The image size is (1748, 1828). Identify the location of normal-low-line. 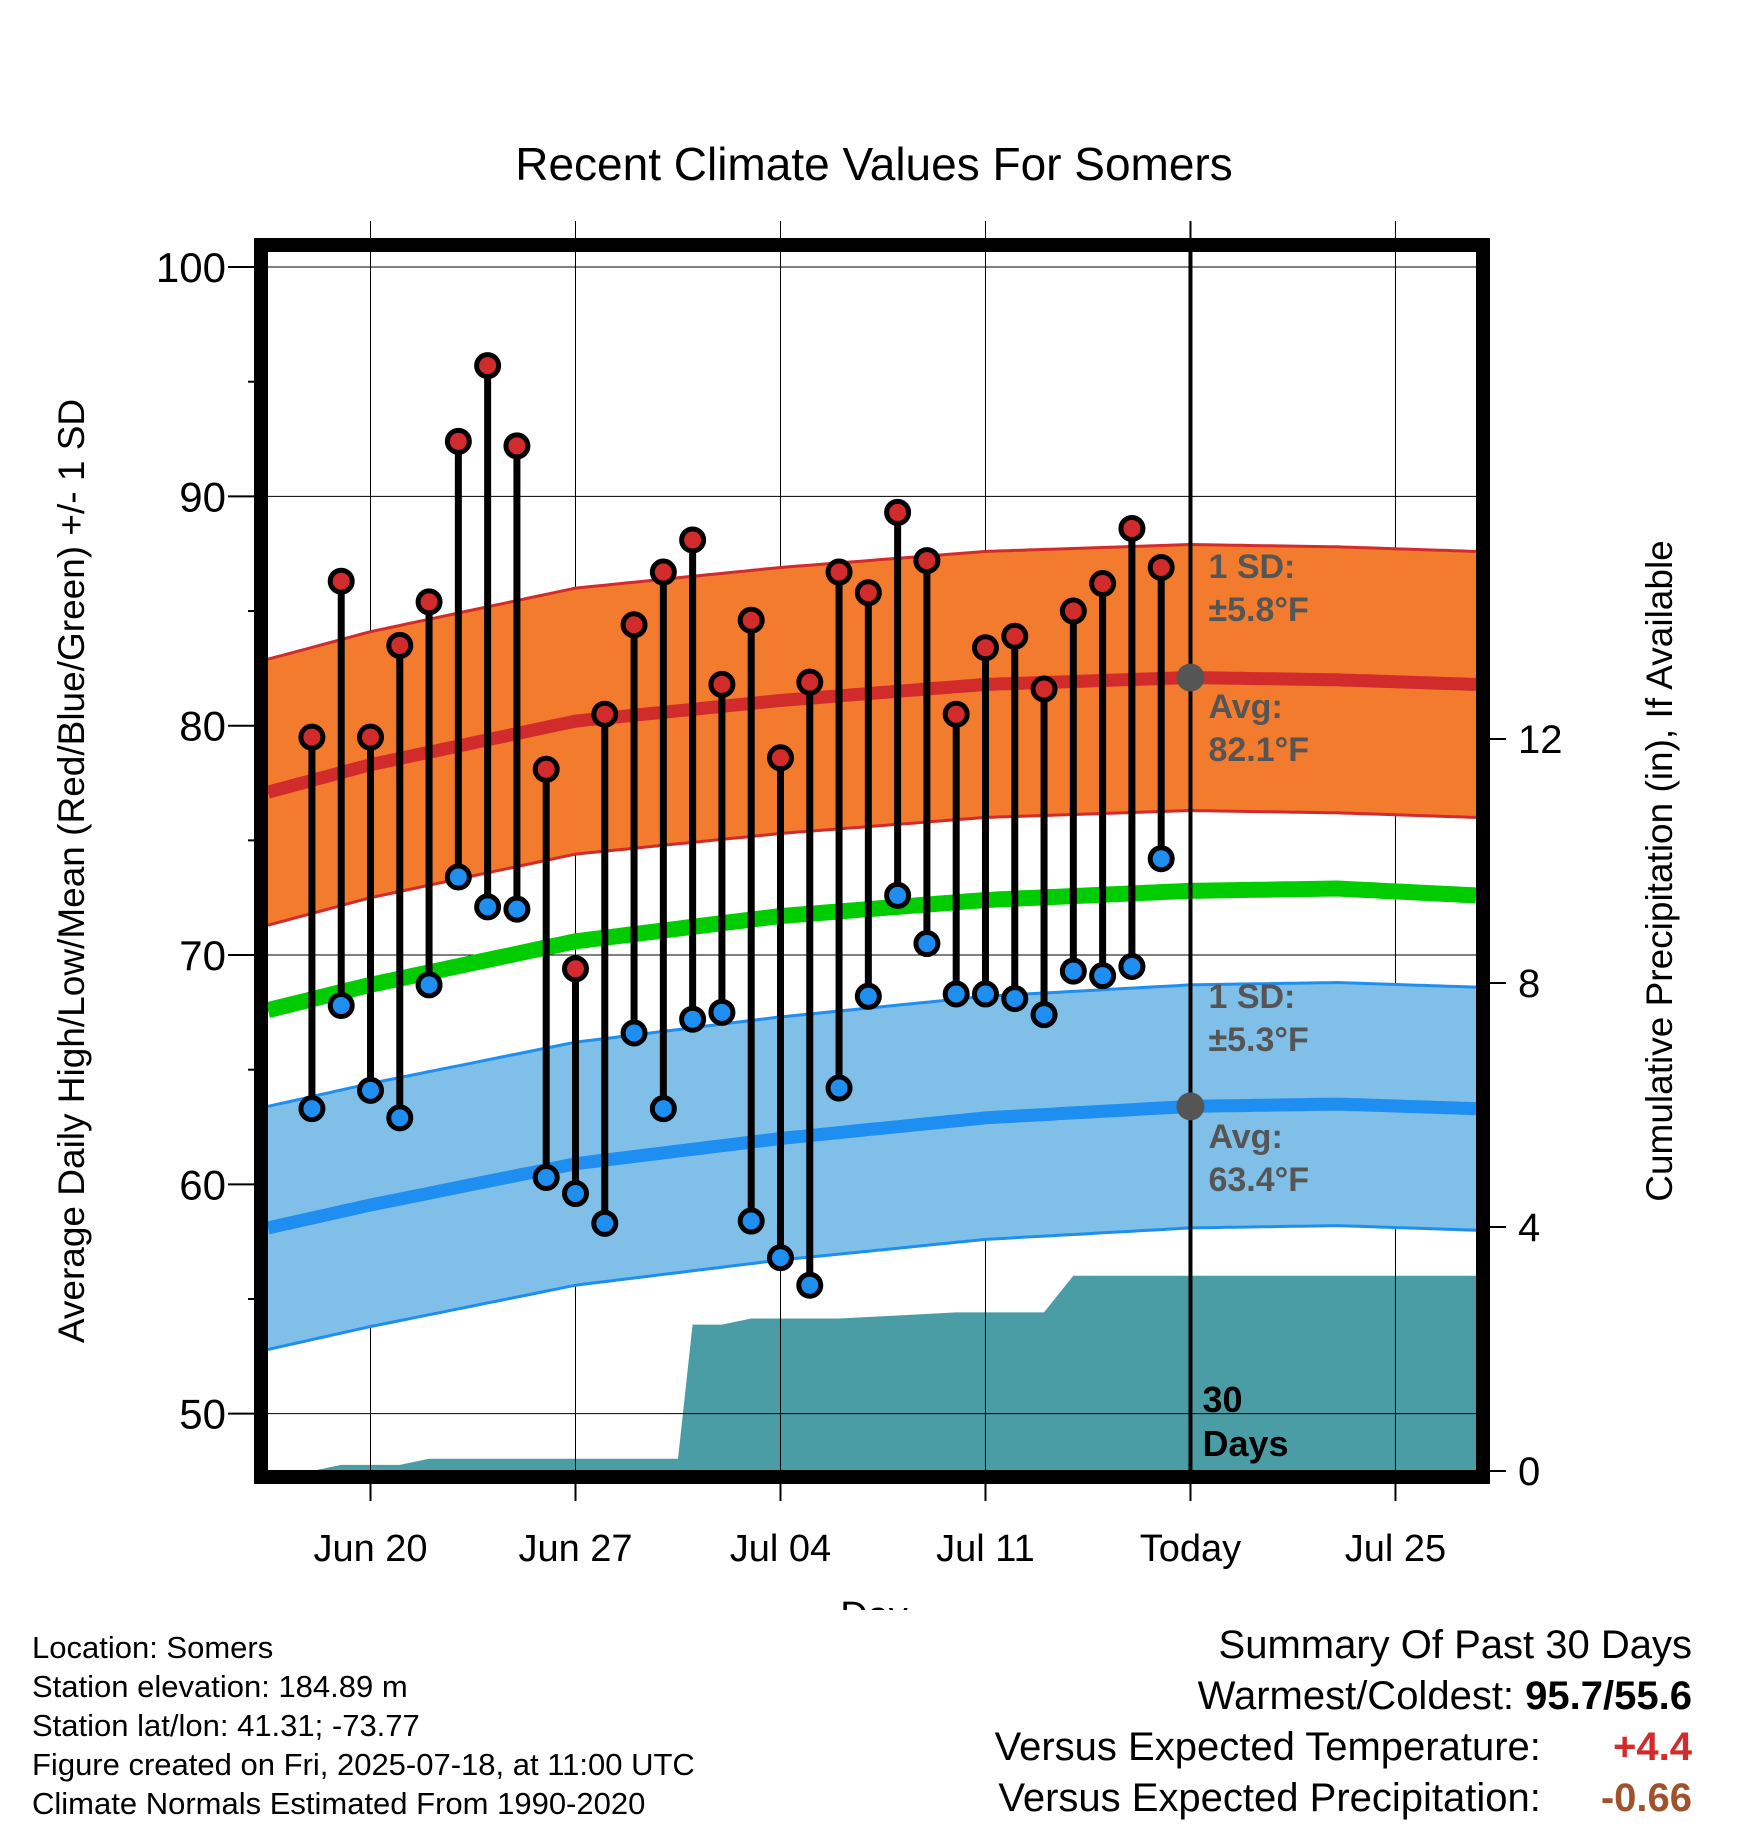
(872, 1166).